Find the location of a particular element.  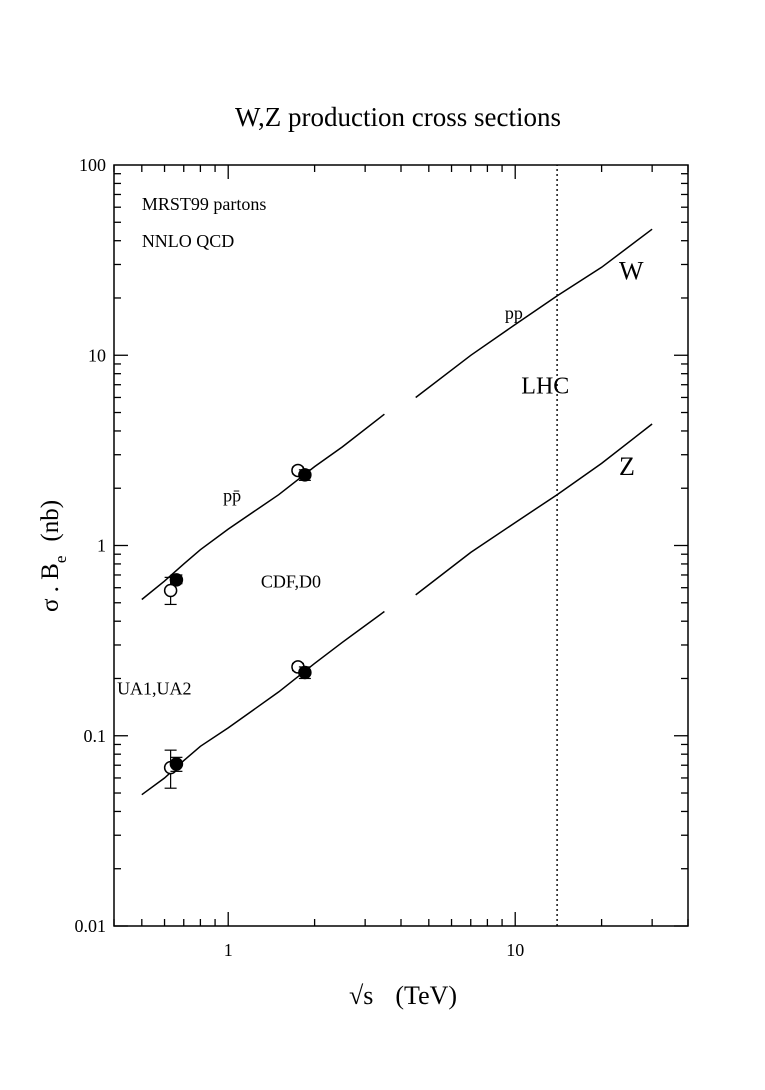

series-line-z-pp is located at coordinates (534, 509).